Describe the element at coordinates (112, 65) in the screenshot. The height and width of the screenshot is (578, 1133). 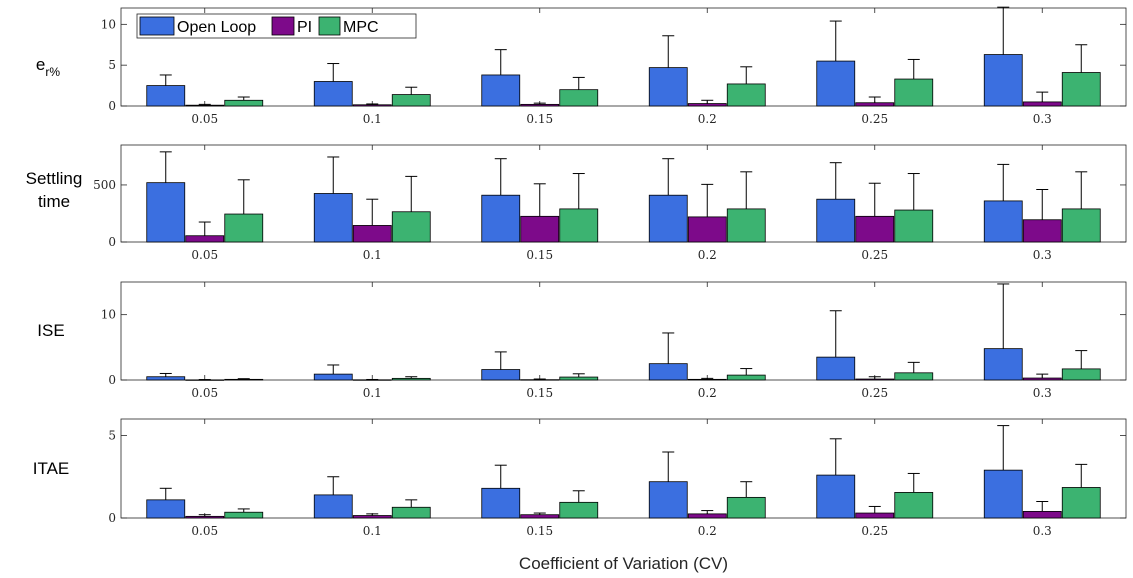
I see `y-tick-label: 5` at that location.